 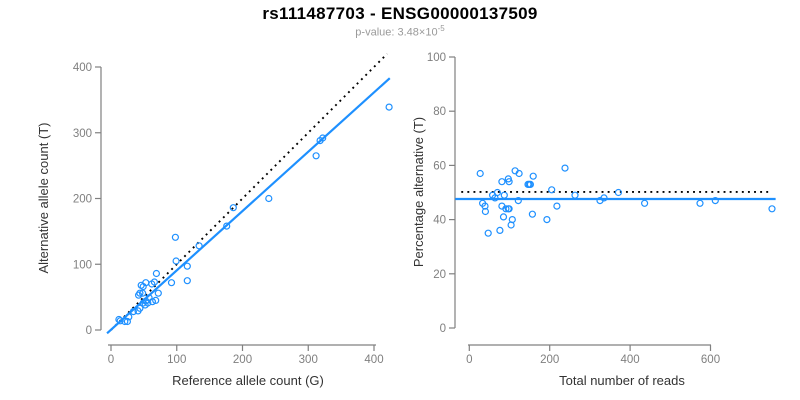 I want to click on x-tick-label: 100, so click(x=176, y=360).